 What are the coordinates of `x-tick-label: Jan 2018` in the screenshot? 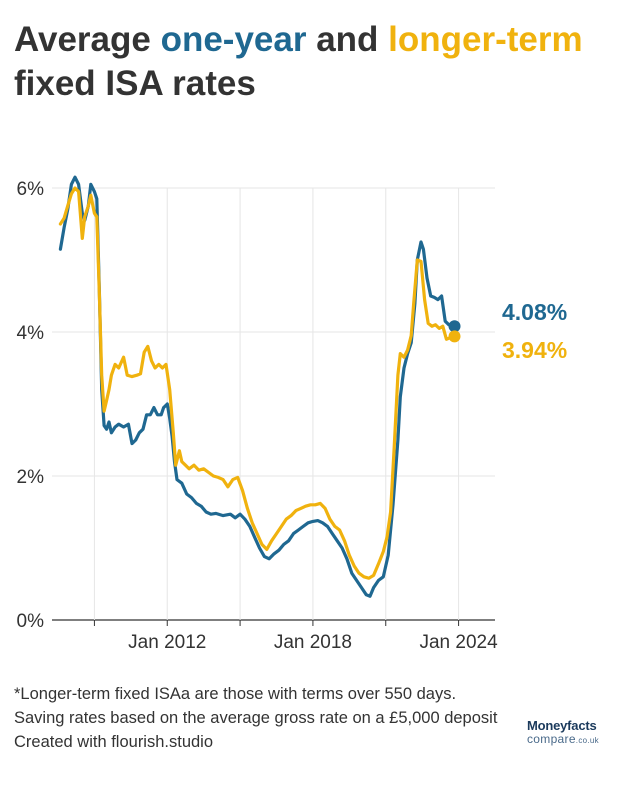 It's located at (313, 642).